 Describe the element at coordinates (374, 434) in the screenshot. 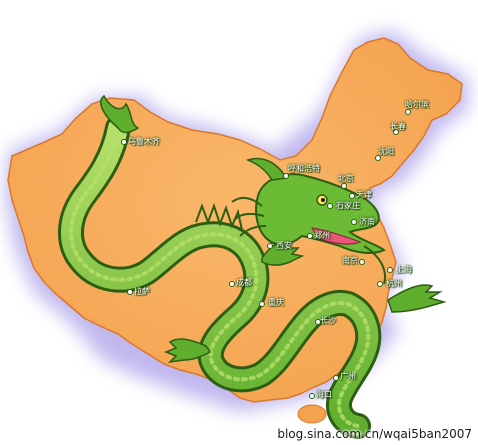

I see `watermark: blog.sina.com.cn/wqai5ban2007` at that location.